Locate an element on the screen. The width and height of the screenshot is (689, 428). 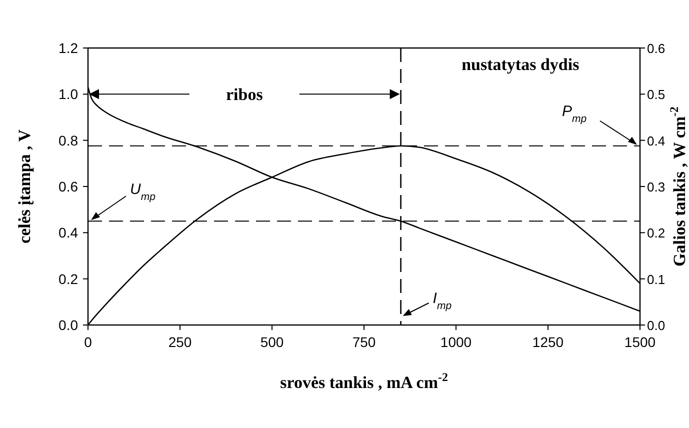
y-axis-title: celės įtampa , V is located at coordinates (24, 186).